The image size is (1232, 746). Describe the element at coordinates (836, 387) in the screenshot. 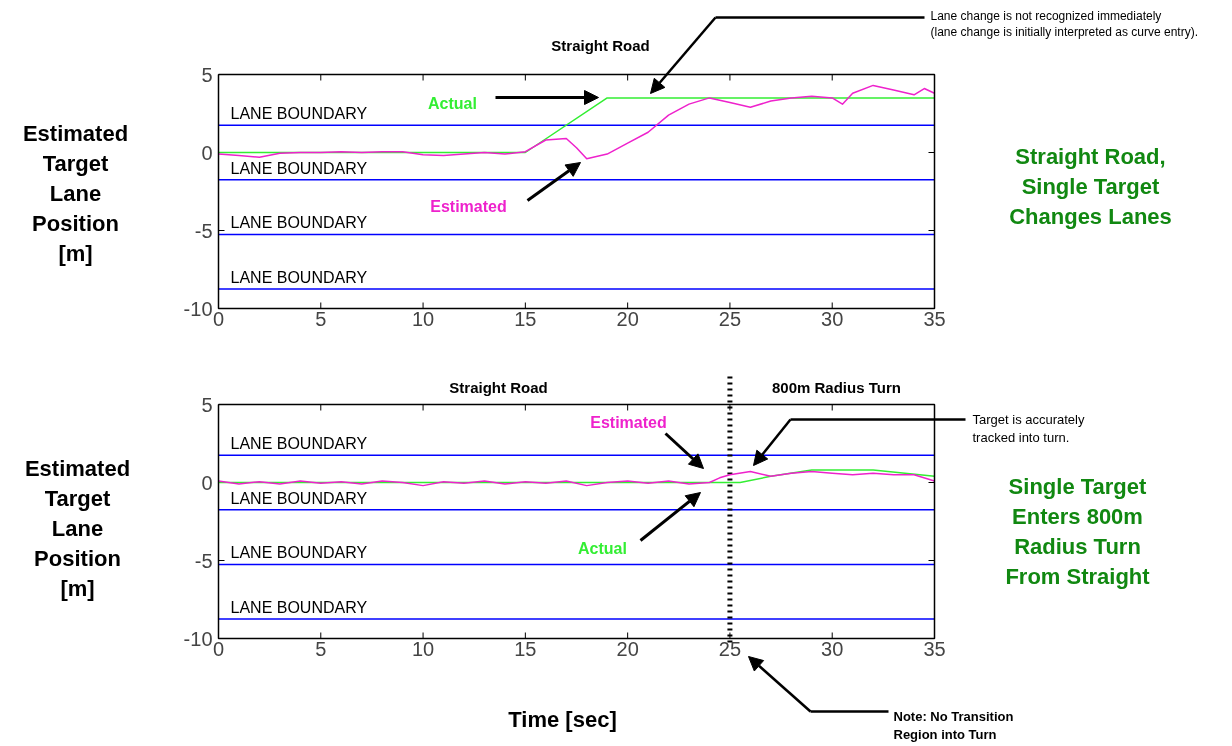

I see `text: 800m Radius Turn` at that location.